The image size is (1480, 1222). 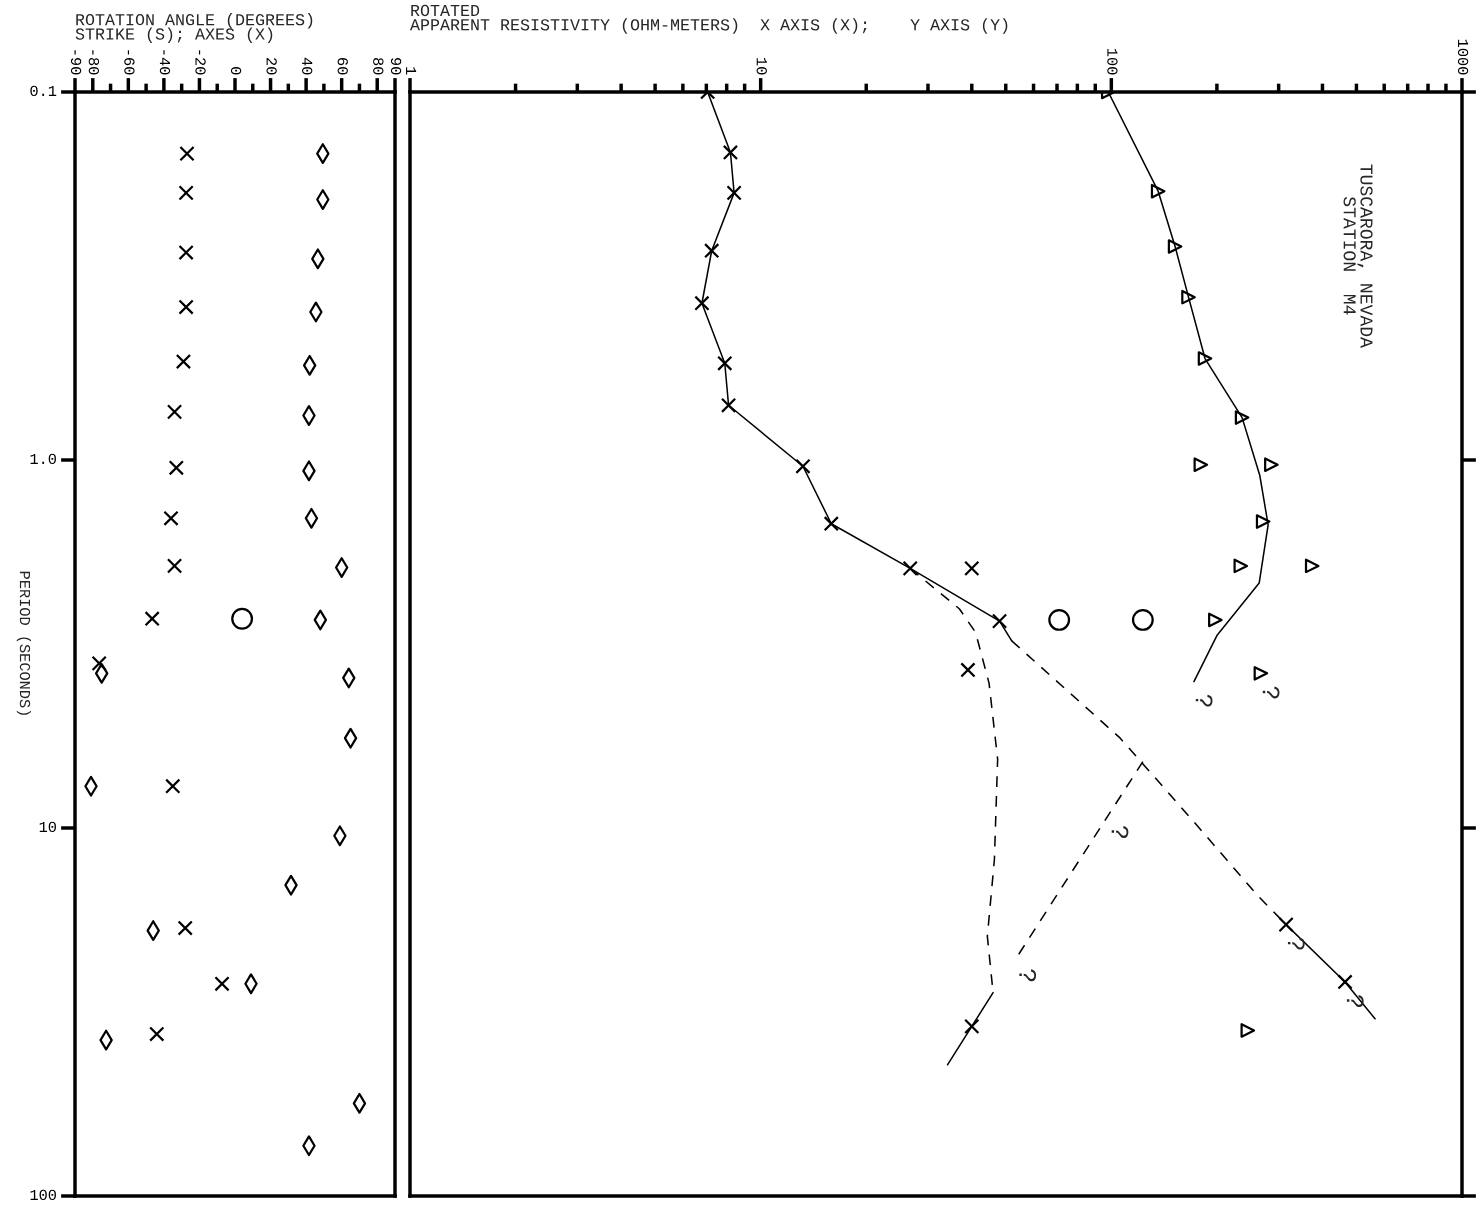 What do you see at coordinates (271, 66) in the screenshot?
I see `x-tick-label: 20` at bounding box center [271, 66].